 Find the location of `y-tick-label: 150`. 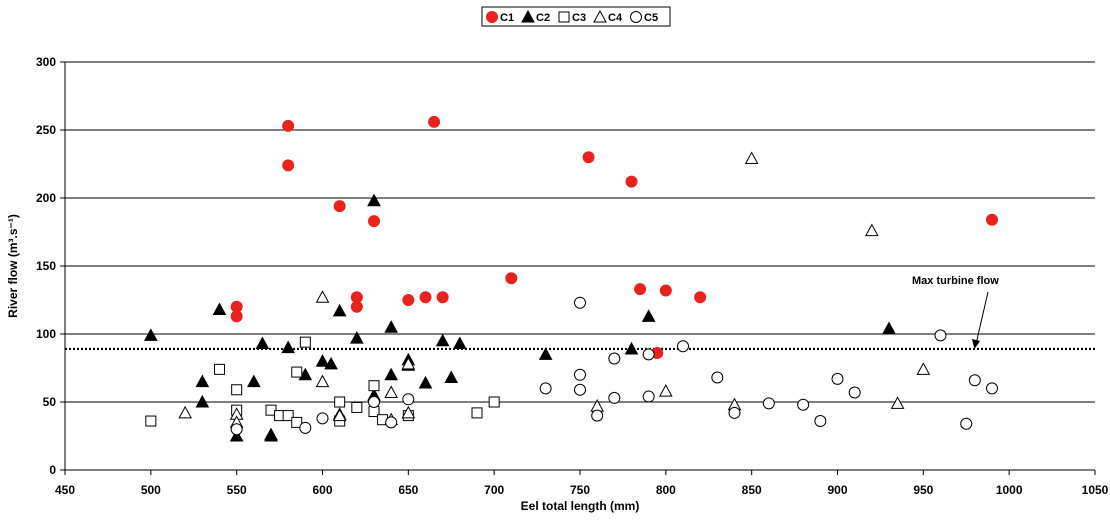

y-tick-label: 150 is located at coordinates (46, 266).